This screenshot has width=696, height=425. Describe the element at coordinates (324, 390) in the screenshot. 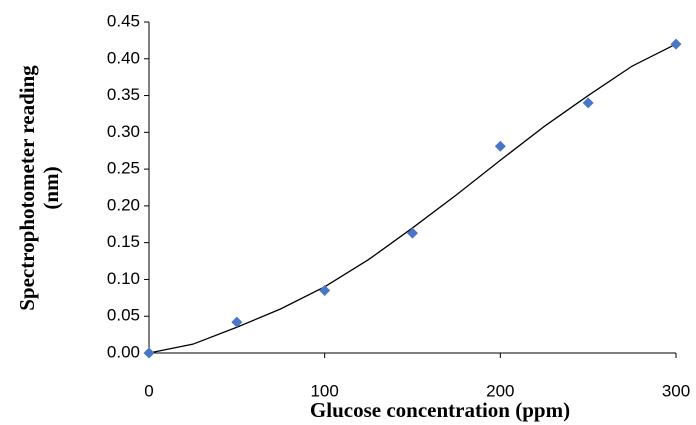

I see `x-tick-label: 100` at that location.